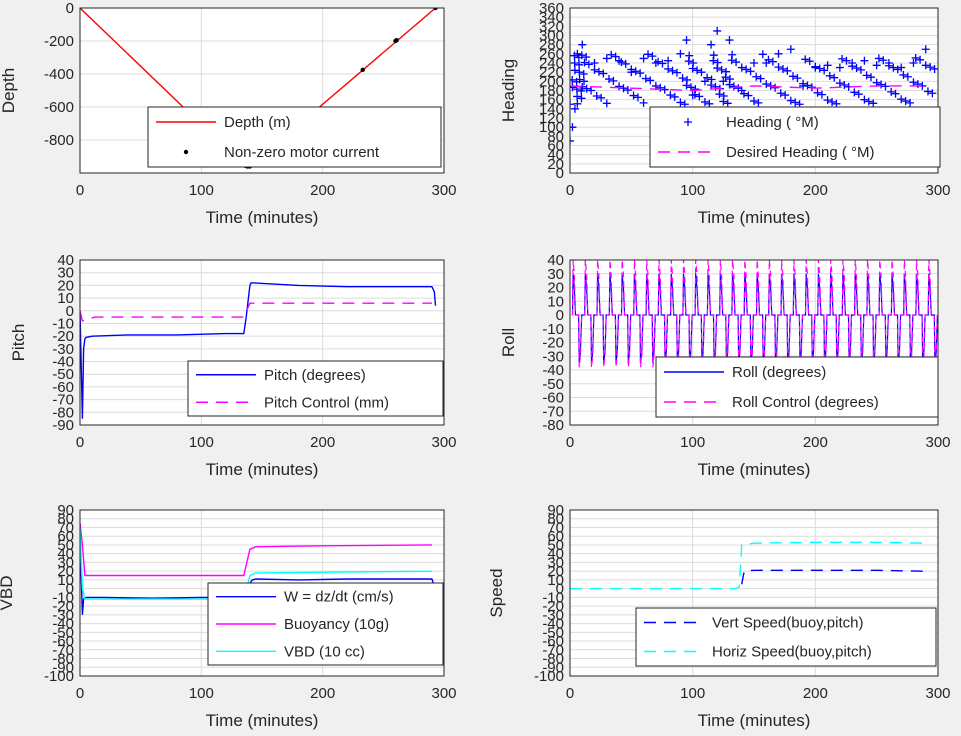 This screenshot has width=961, height=736. What do you see at coordinates (551, 81) in the screenshot?
I see `heading-ytick-label: 200` at bounding box center [551, 81].